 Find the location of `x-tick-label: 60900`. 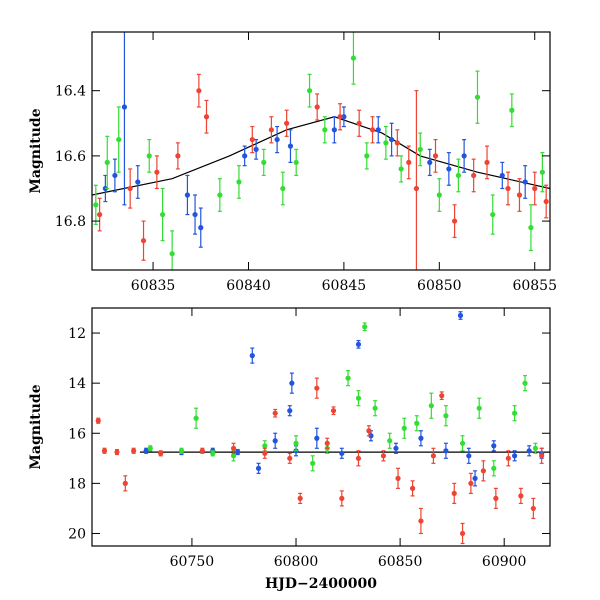

x-tick-label: 60900 is located at coordinates (504, 562).